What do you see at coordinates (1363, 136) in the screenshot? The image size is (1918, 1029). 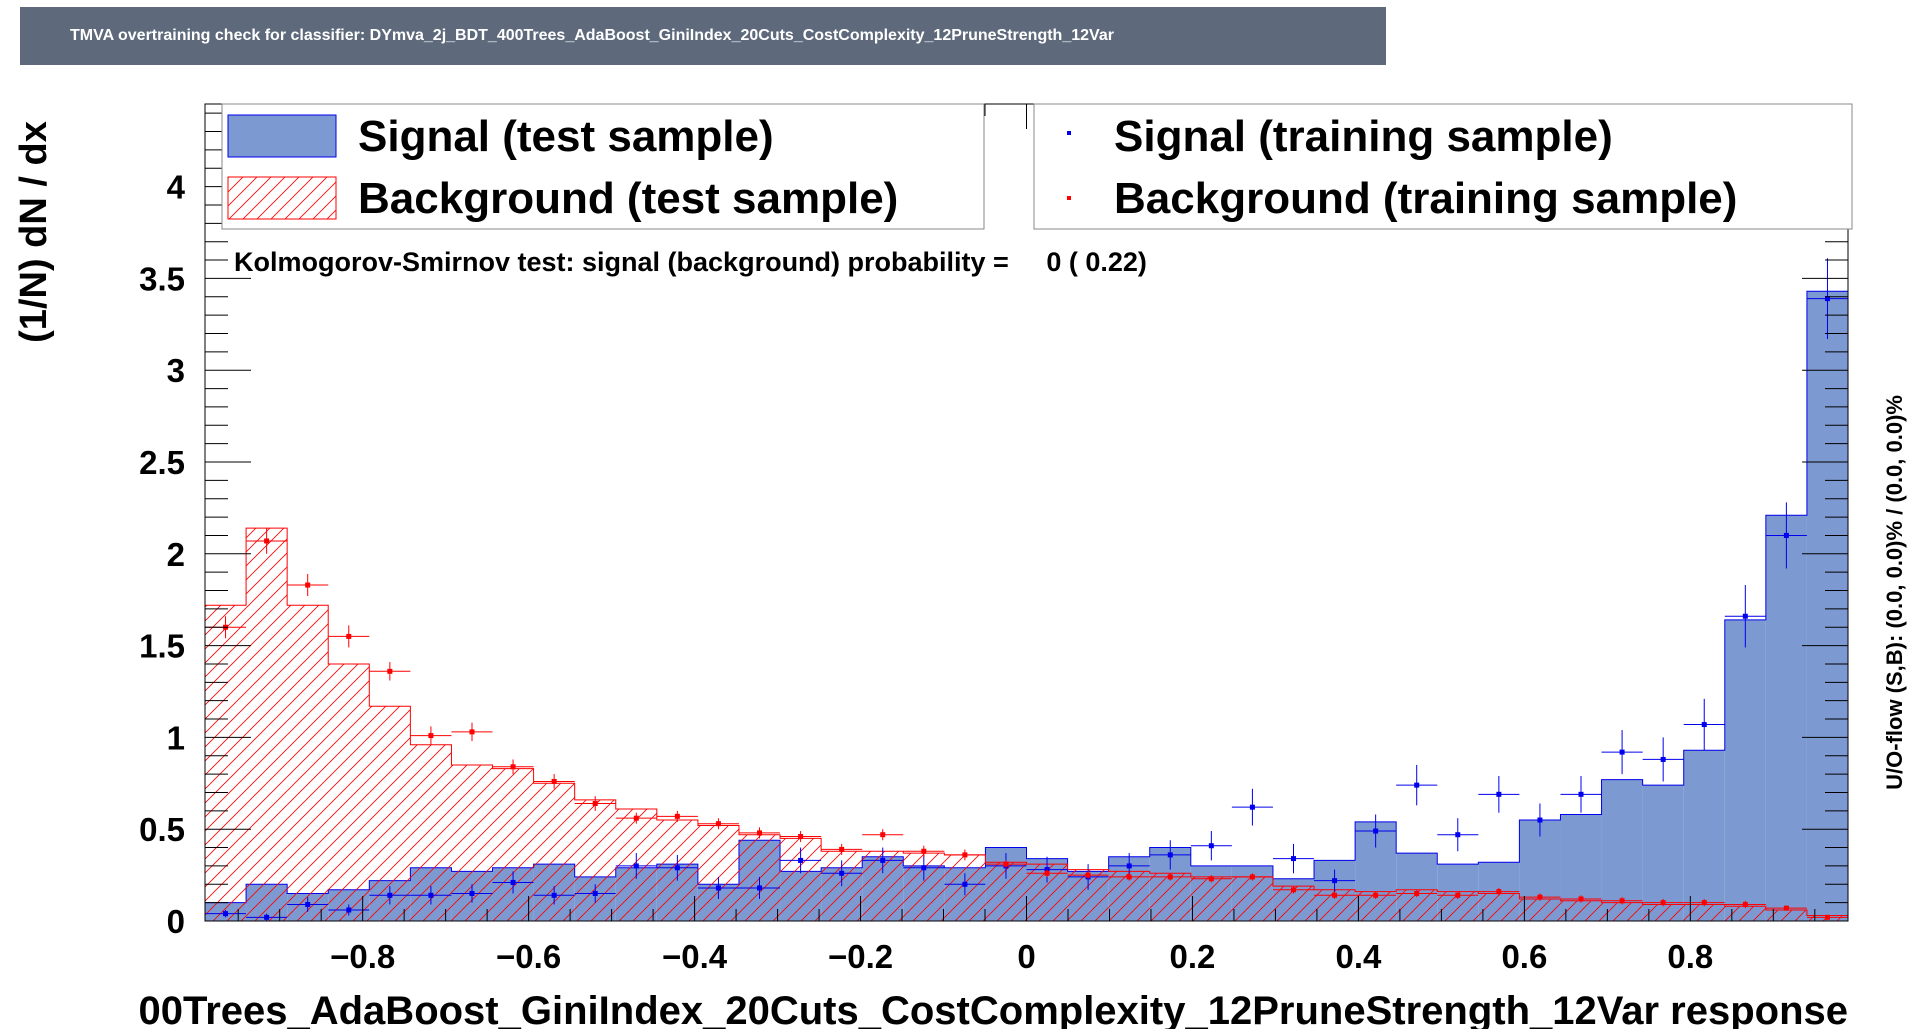 I see `legend-label-signal-train: Signal (training sample)` at bounding box center [1363, 136].